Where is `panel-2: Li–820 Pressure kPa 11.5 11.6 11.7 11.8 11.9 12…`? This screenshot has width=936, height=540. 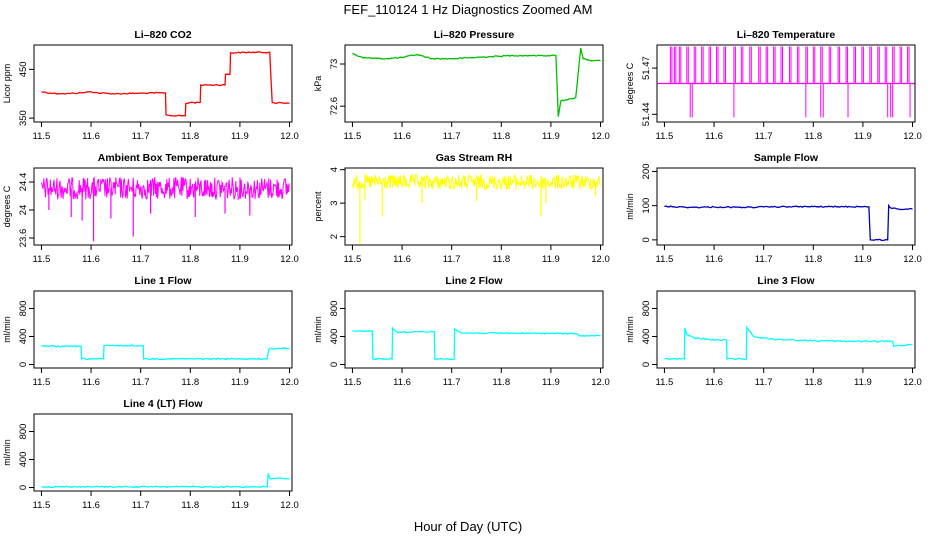 panel-2: Li–820 Pressure kPa 11.5 11.6 11.7 11.8 11.9 12… is located at coordinates (461, 85).